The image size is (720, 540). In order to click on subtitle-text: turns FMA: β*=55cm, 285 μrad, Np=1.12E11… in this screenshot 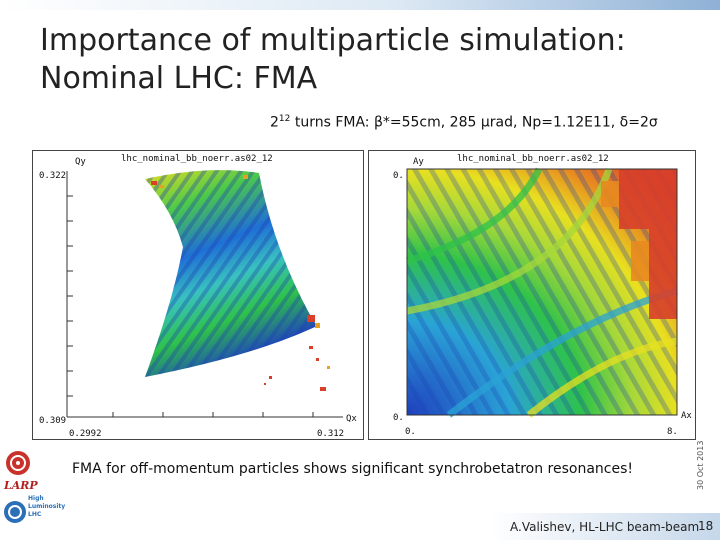, I will do `click(474, 122)`.